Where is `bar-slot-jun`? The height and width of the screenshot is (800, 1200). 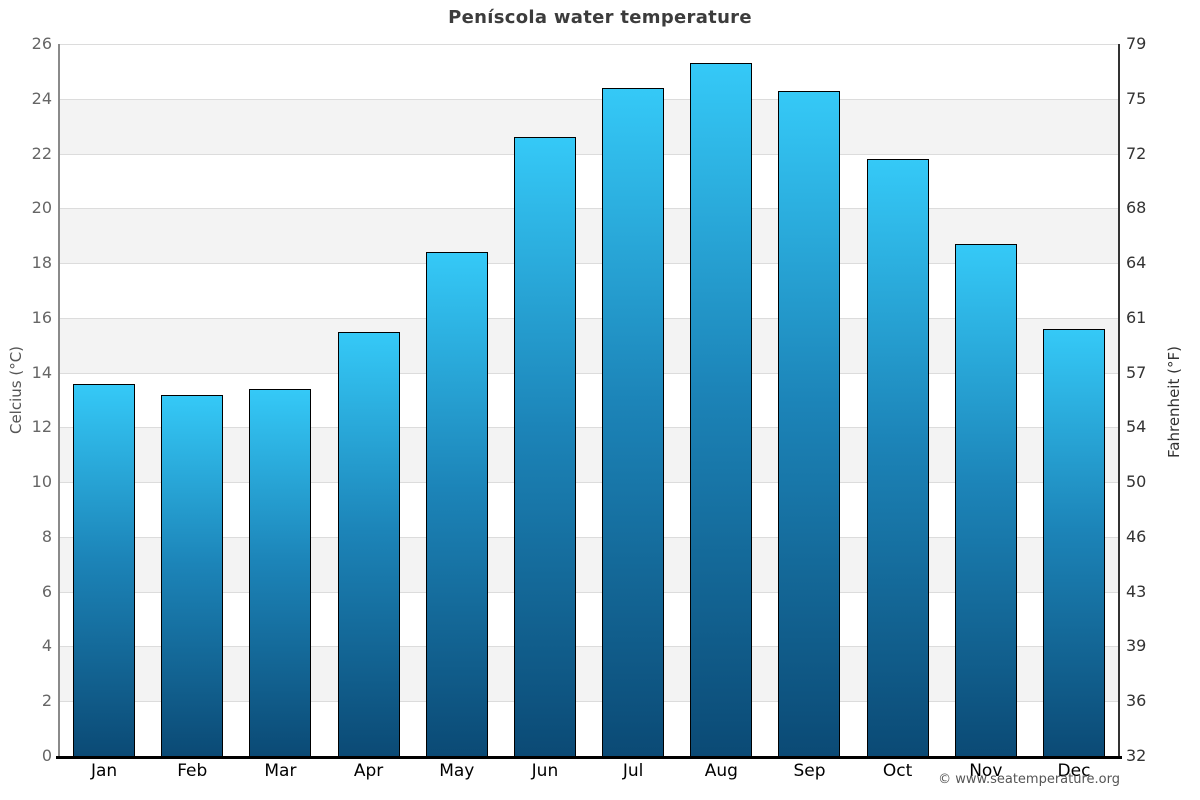 bar-slot-jun is located at coordinates (545, 400).